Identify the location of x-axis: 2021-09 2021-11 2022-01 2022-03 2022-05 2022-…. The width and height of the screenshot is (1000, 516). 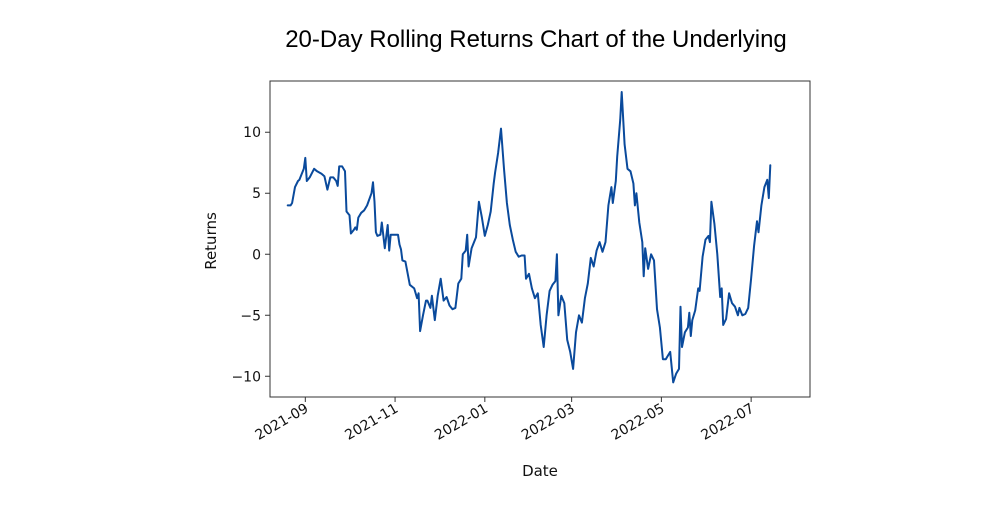
(505, 420).